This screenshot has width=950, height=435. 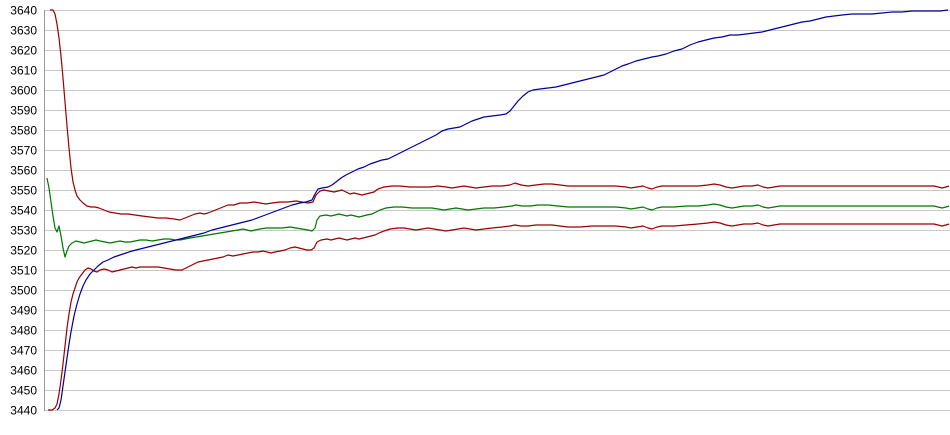 What do you see at coordinates (23, 391) in the screenshot?
I see `y-axis-tick-label: 3450` at bounding box center [23, 391].